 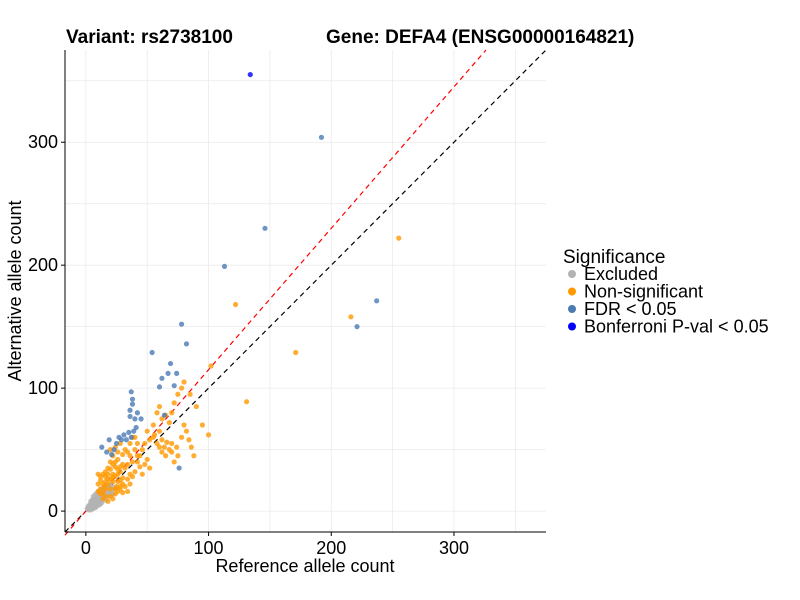 I want to click on x-tick-label: 200, so click(x=331, y=548).